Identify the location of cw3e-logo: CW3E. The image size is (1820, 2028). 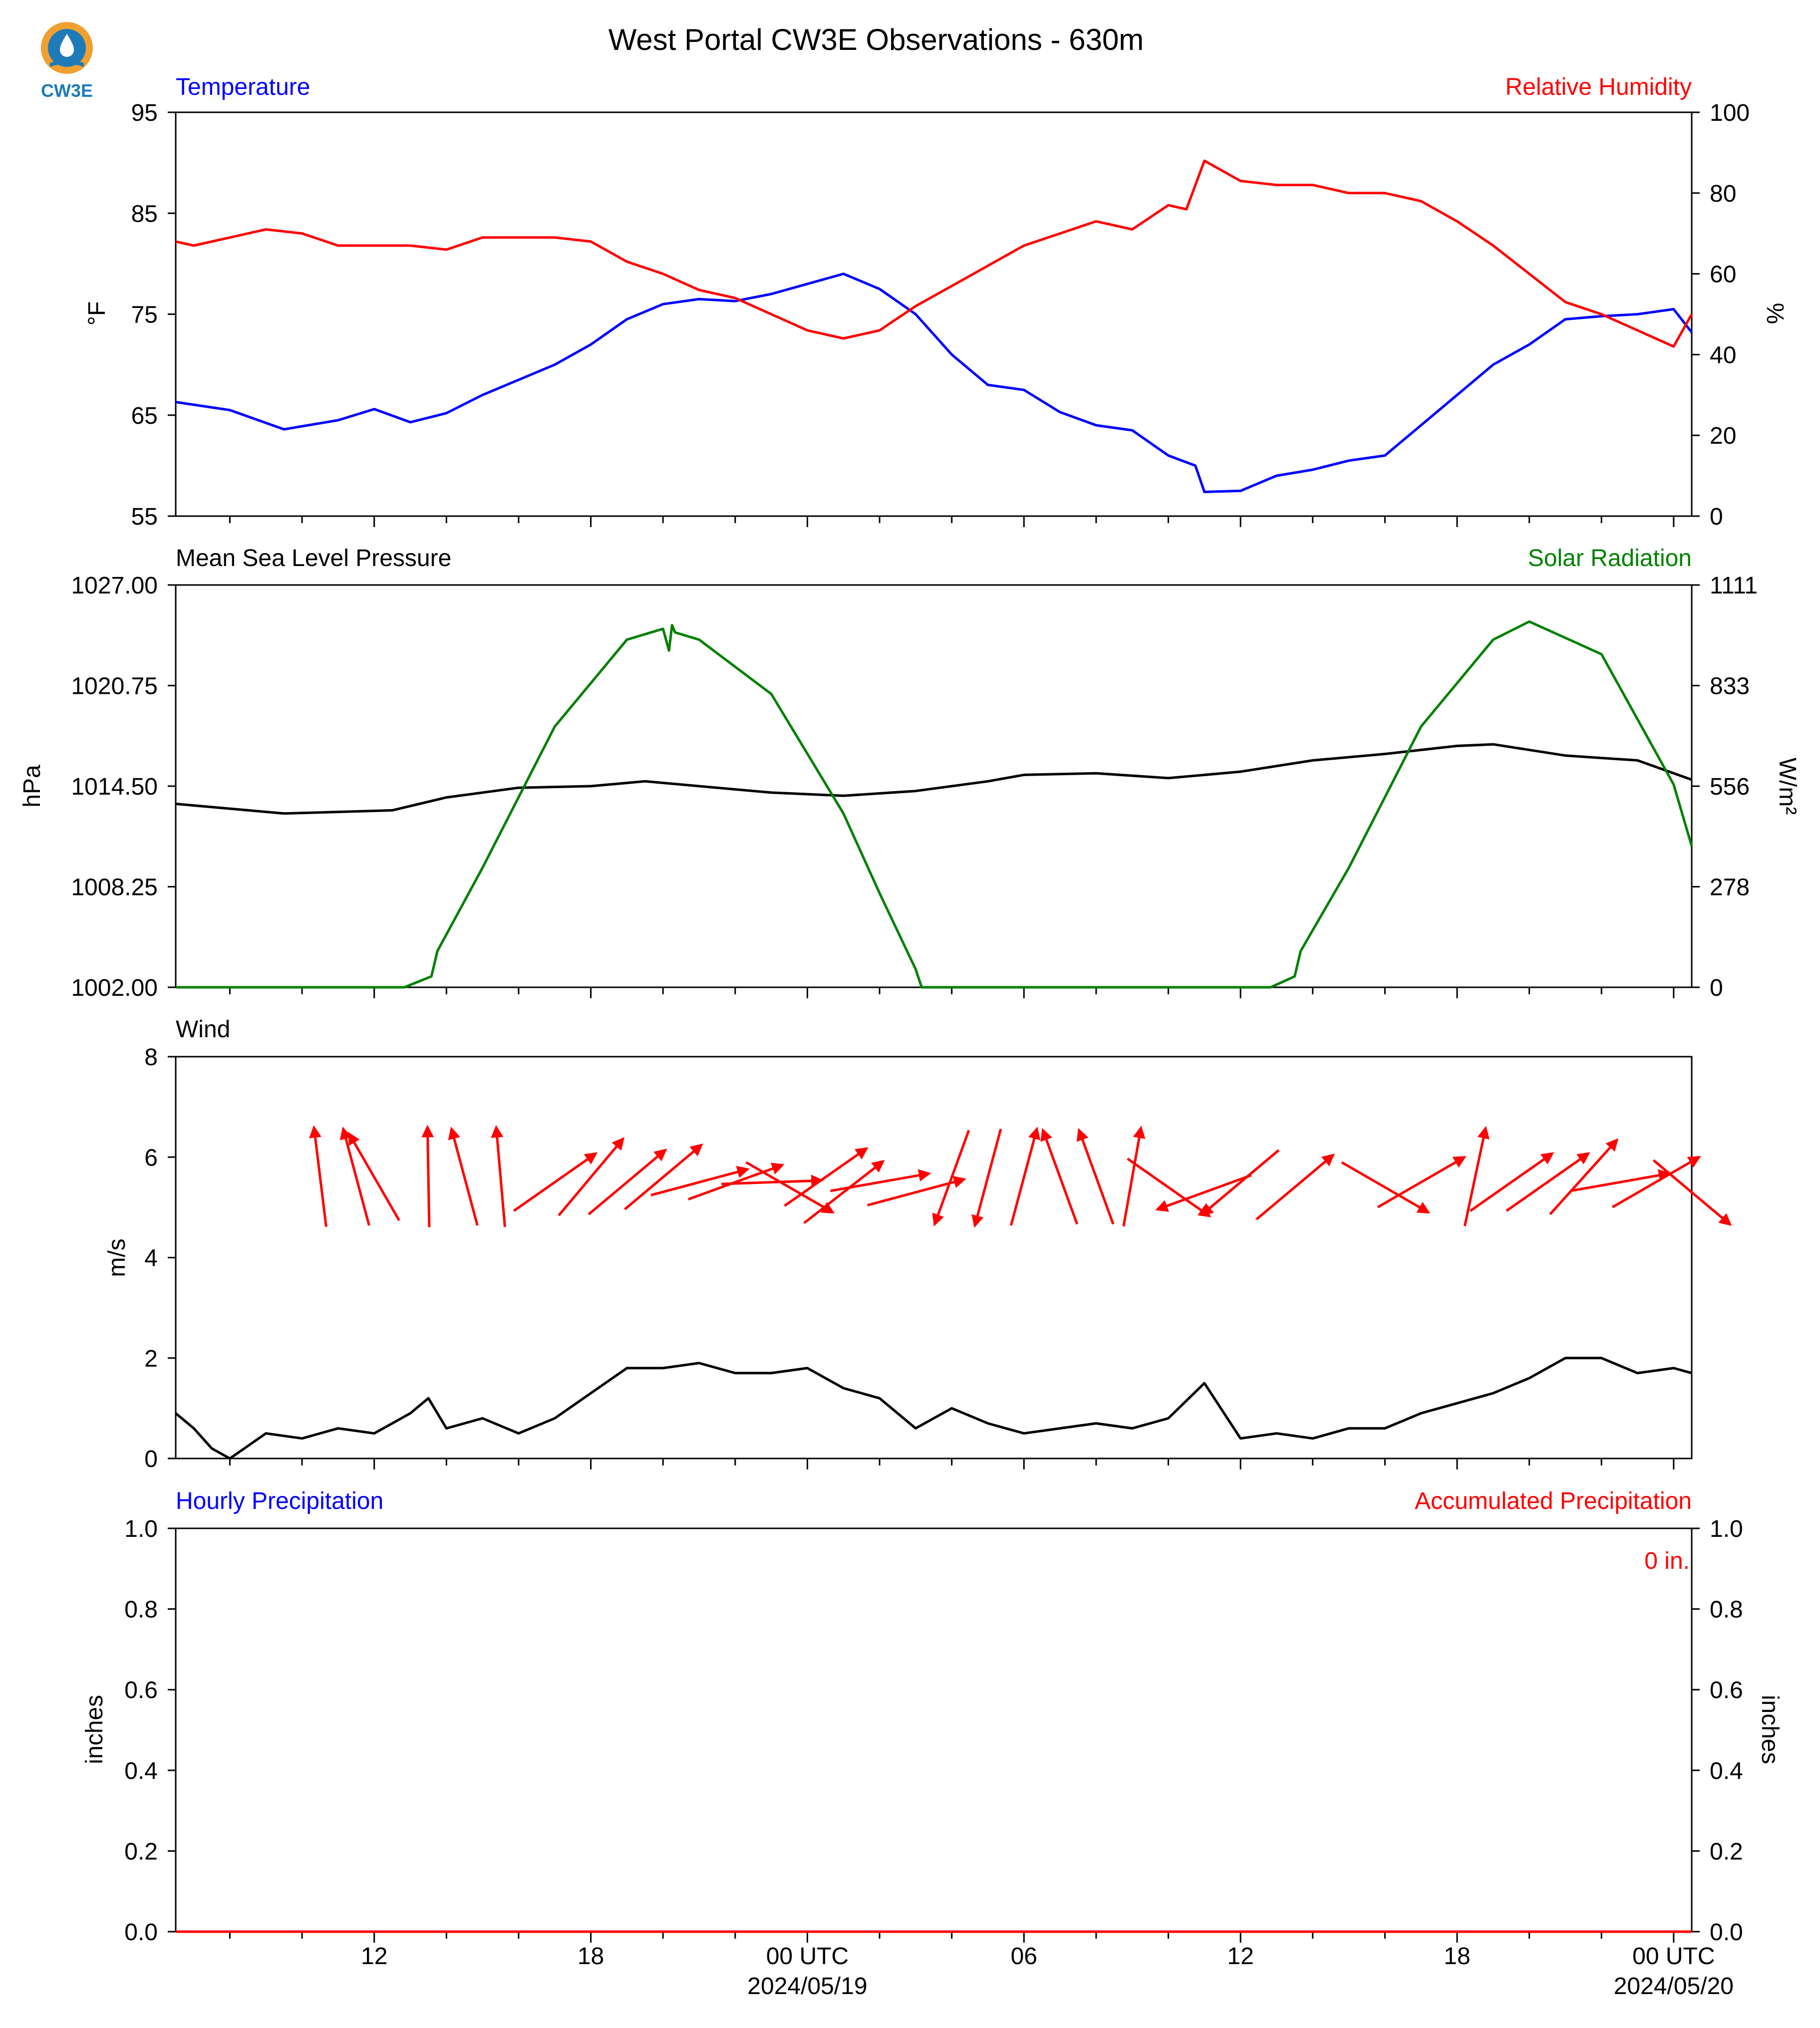
(67, 61).